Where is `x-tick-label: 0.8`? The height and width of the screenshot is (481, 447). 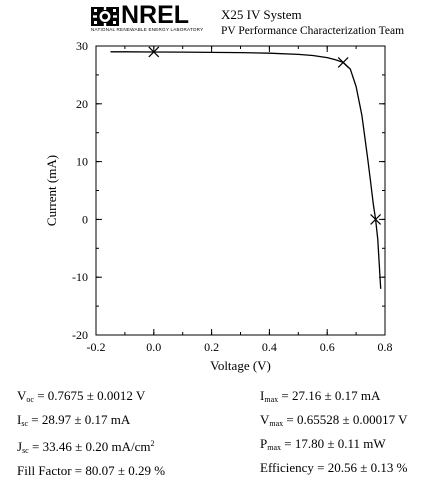
x-tick-label: 0.8 is located at coordinates (385, 347).